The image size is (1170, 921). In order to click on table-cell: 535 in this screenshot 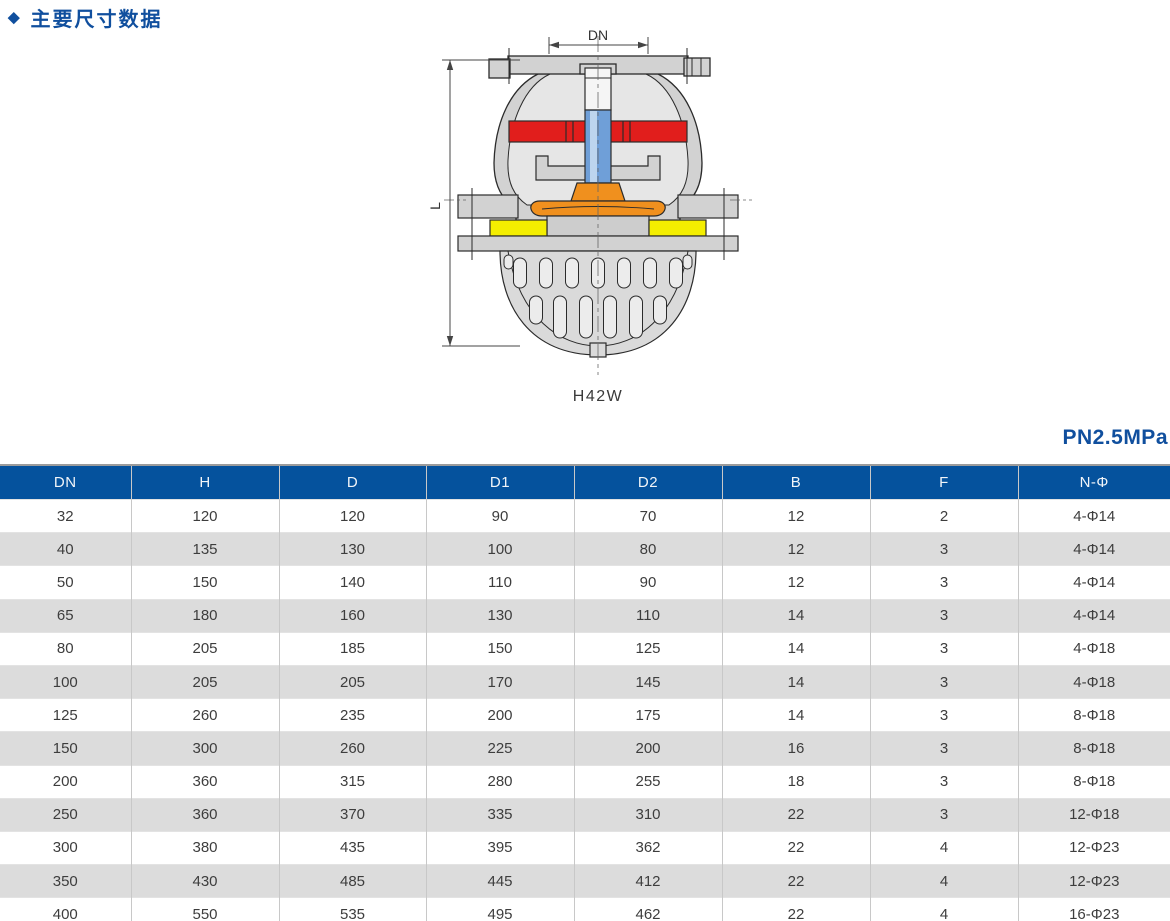, I will do `click(352, 909)`.